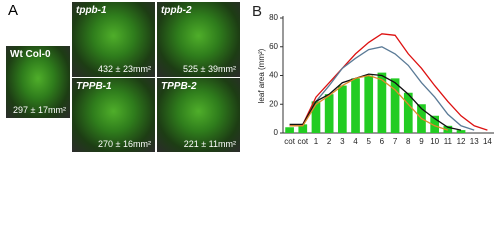 The width and height of the screenshot is (500, 240). Describe the element at coordinates (209, 69) in the screenshot. I see `photo-area: 525 ± 39mm²` at that location.